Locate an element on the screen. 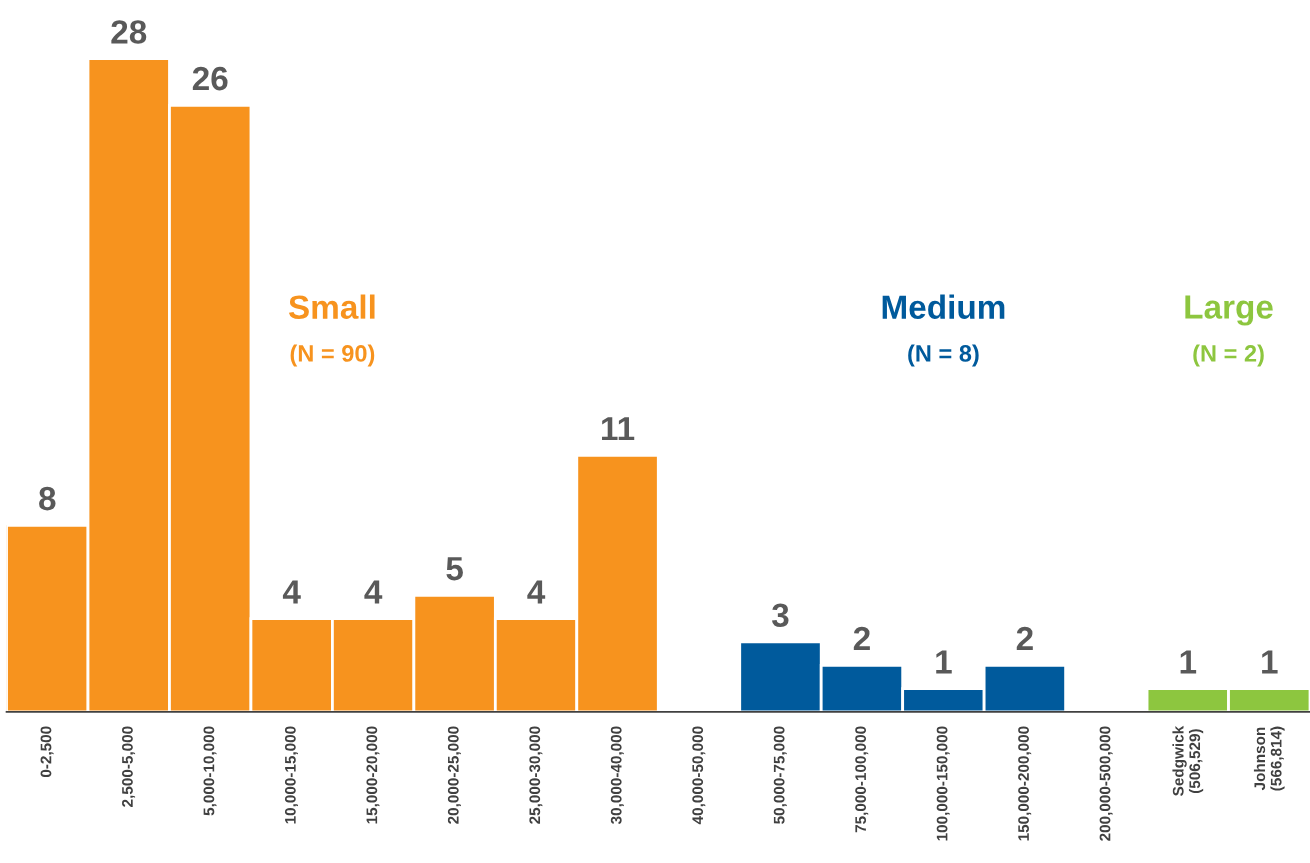 This screenshot has width=1310, height=863. data-label: 5 is located at coordinates (454, 569).